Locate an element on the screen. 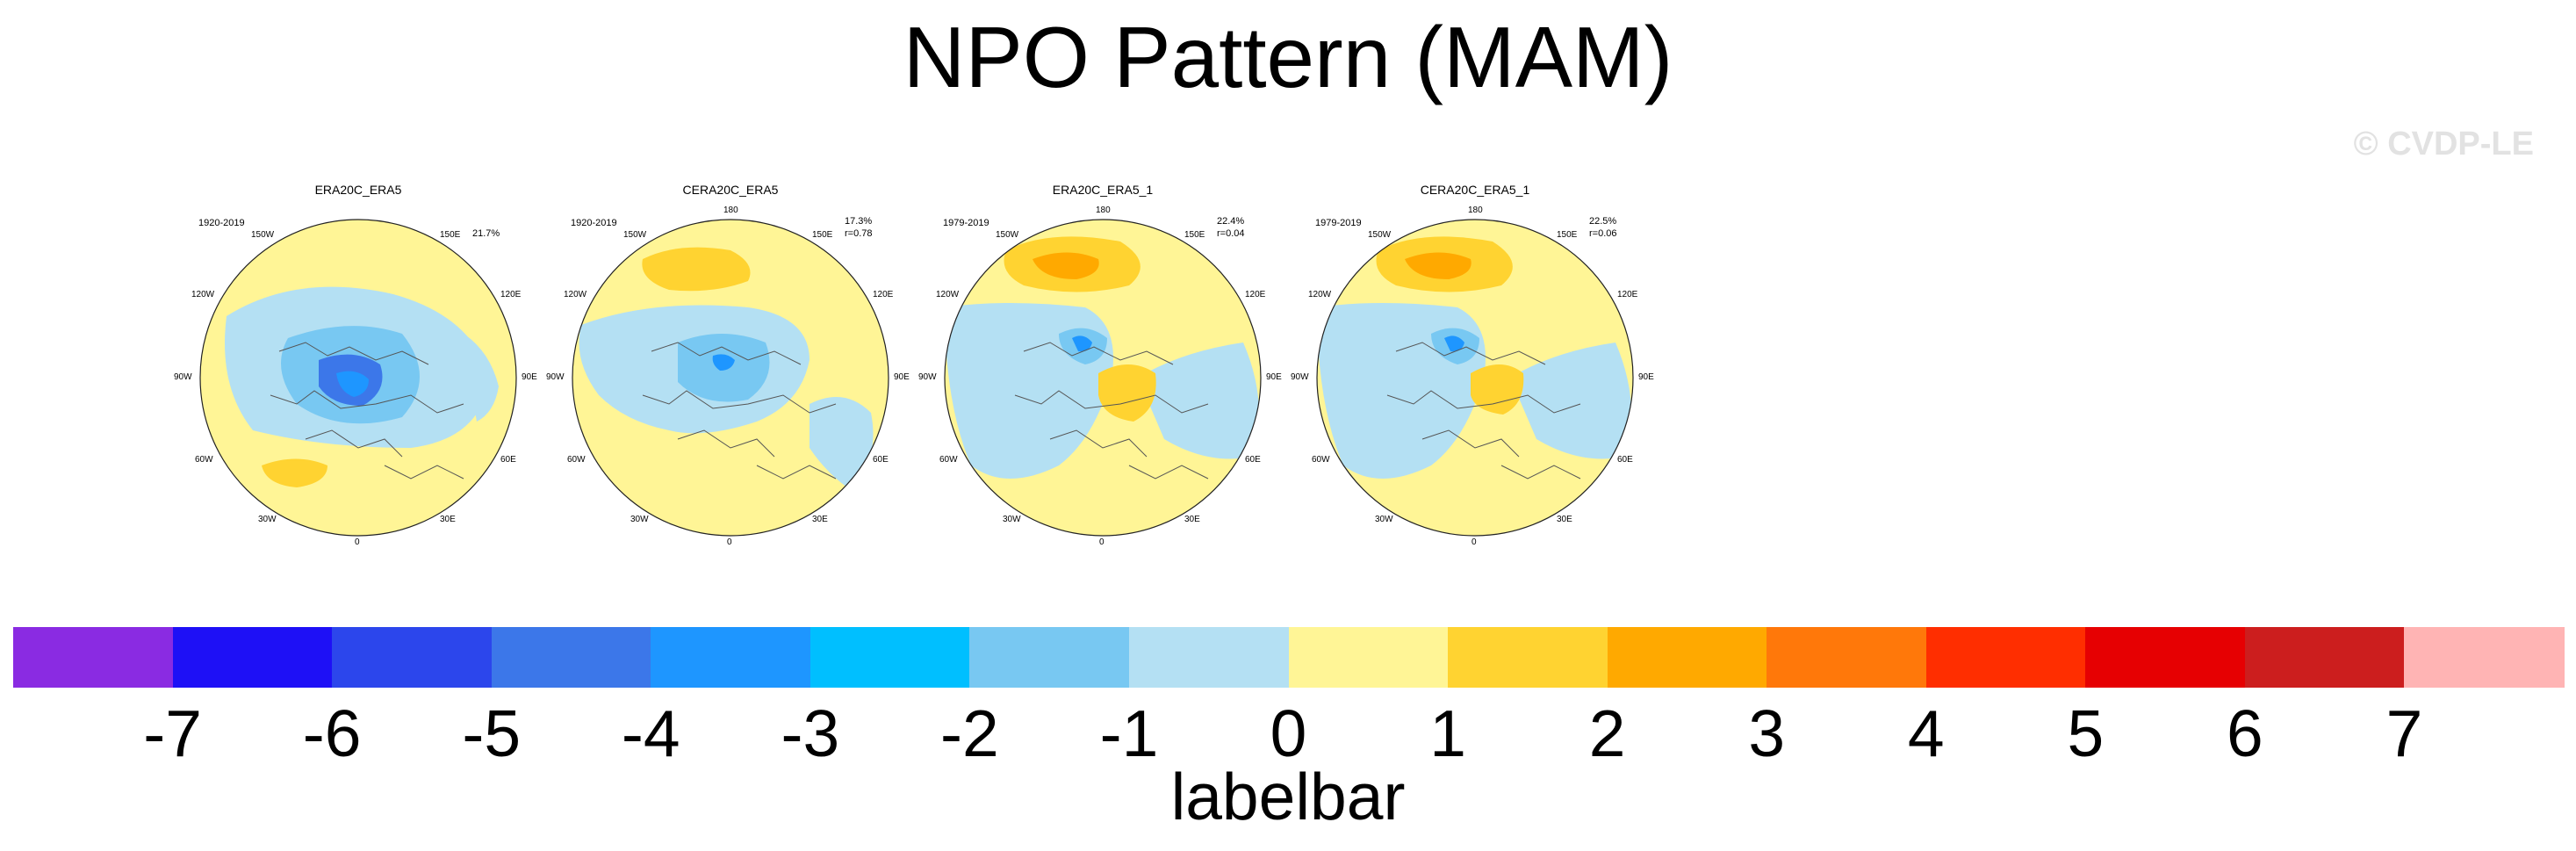 The image size is (2576, 851). colorbar-tick-label: 6 is located at coordinates (2245, 733).